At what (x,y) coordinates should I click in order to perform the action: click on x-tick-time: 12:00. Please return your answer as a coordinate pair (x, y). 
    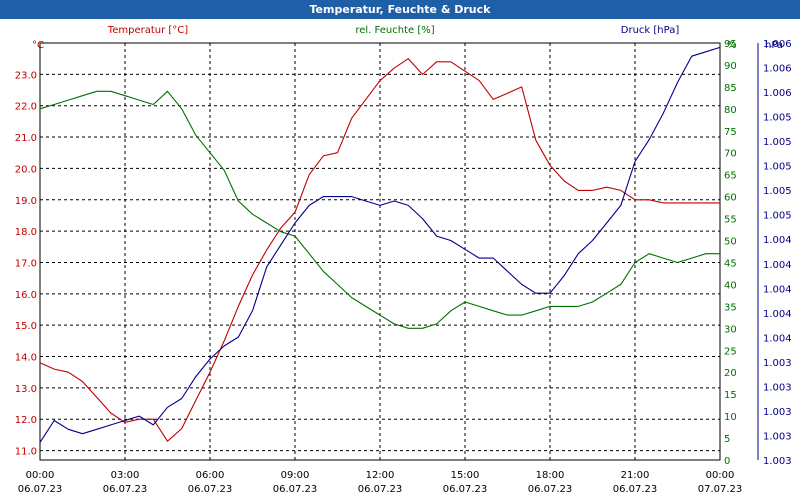
    Looking at the image, I should click on (380, 475).